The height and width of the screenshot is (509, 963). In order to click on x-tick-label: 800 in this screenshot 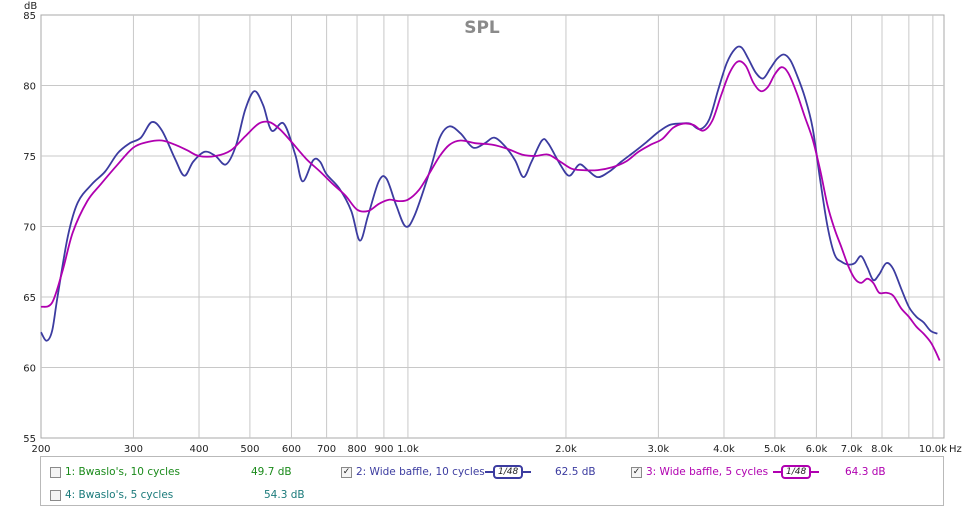, I will do `click(357, 449)`.